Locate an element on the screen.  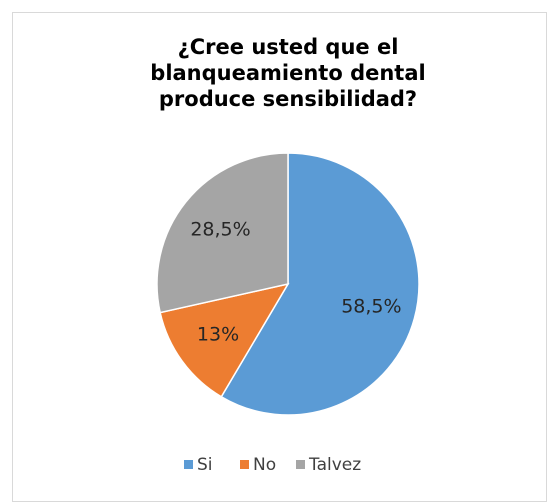
data-label: 28,5% is located at coordinates (220, 229).